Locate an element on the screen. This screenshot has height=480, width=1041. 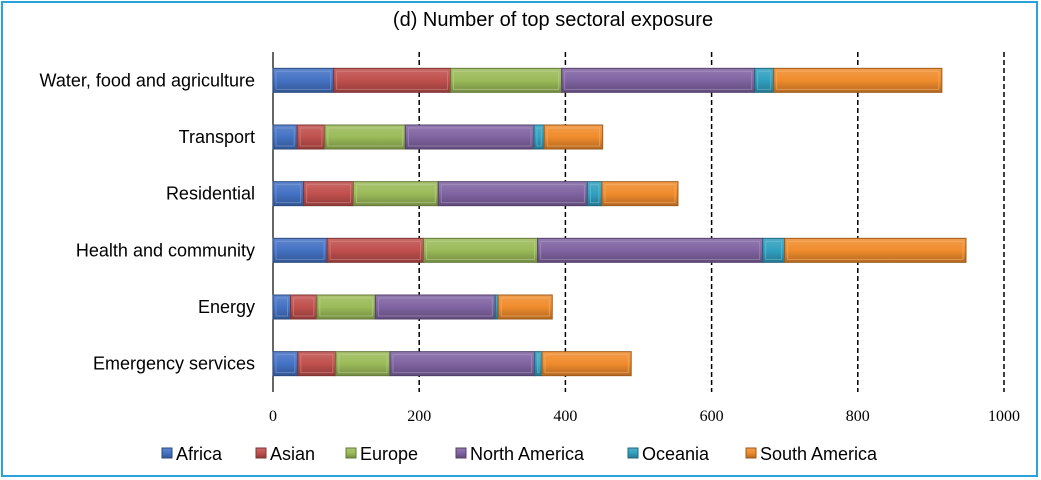
category-label: Water, food and agriculture is located at coordinates (147, 80).